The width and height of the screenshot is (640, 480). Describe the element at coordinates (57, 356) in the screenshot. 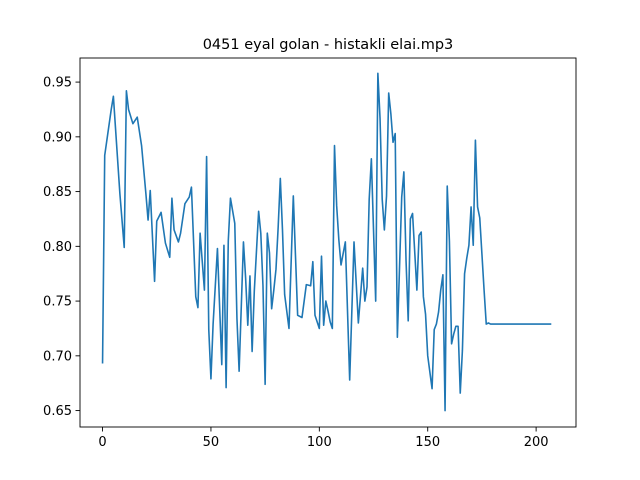

I see `y-tick-label: 0.70` at that location.